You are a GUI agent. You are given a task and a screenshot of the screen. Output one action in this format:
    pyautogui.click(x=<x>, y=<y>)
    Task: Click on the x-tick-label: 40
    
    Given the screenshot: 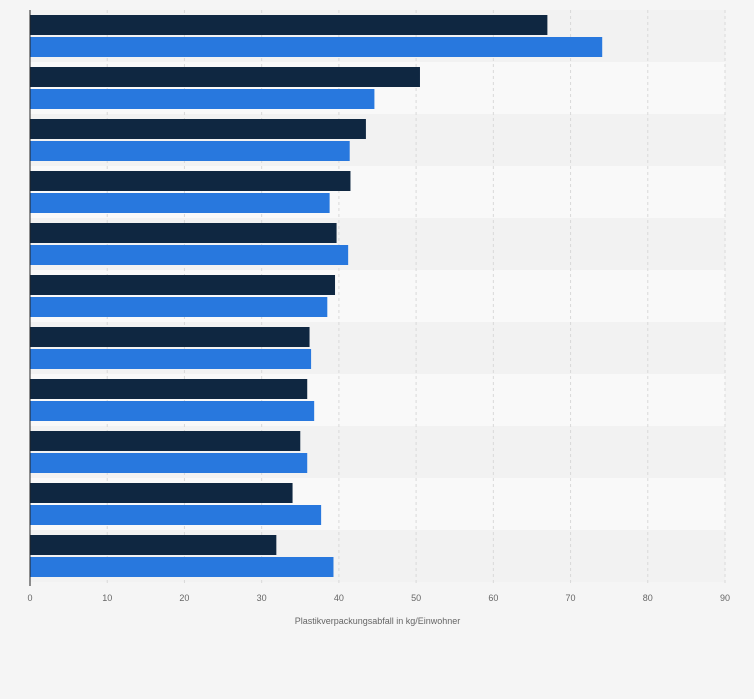 What is the action you would take?
    pyautogui.click(x=339, y=598)
    